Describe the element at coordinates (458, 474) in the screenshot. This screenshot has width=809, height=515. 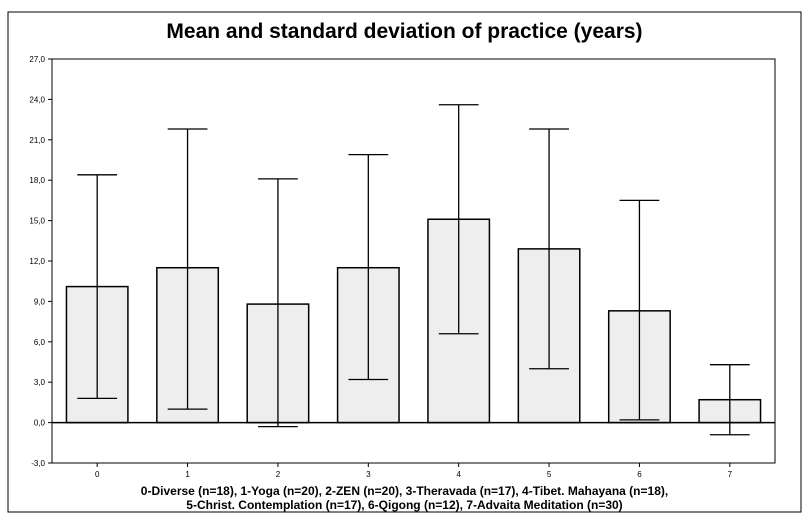
I see `x-tick-label: 4` at that location.